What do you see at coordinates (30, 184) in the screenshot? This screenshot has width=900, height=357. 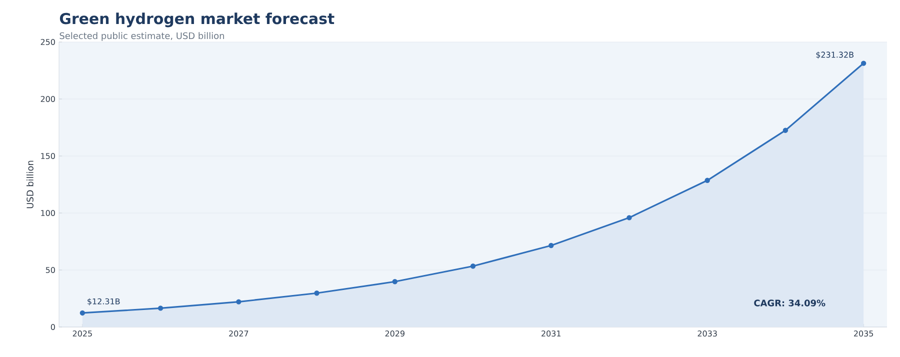 I see `y-axis-title: USD billion` at bounding box center [30, 184].